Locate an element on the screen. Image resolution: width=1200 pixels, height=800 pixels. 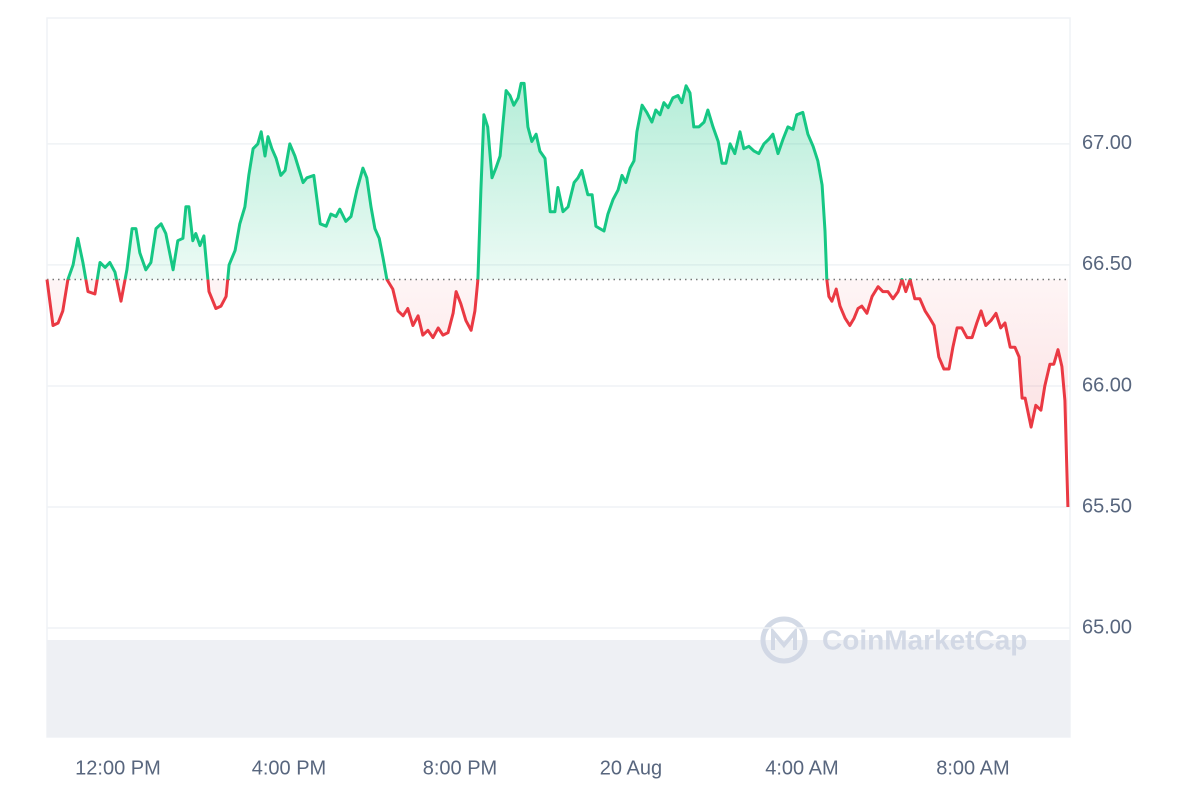
y-tick-label: 65.00 is located at coordinates (1107, 627).